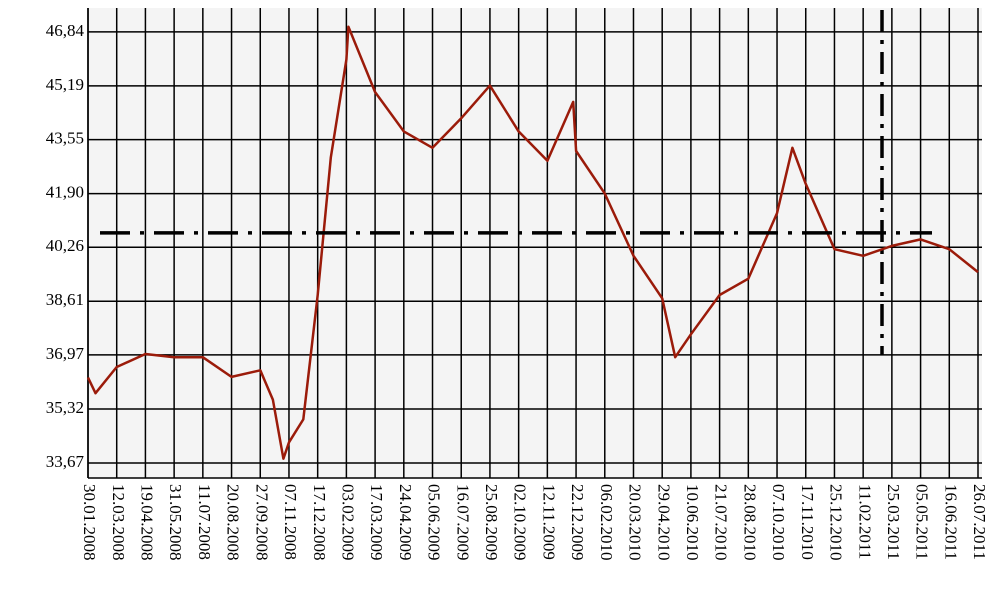  What do you see at coordinates (65, 461) in the screenshot?
I see `y-tick-label: 33,67` at bounding box center [65, 461].